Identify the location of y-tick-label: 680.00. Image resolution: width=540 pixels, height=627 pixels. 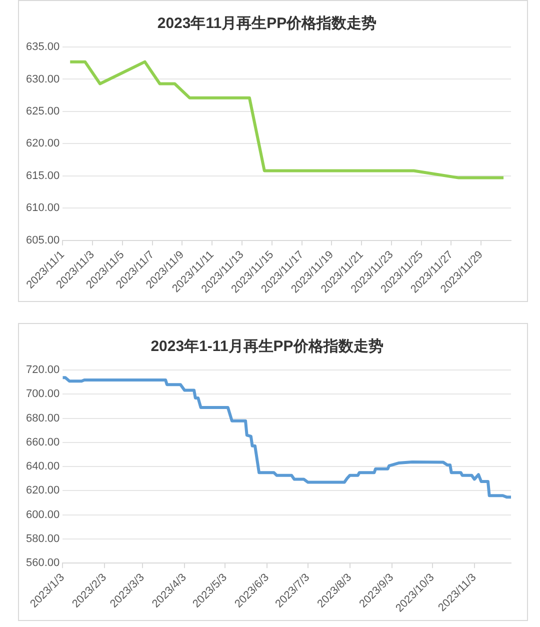
(43, 418).